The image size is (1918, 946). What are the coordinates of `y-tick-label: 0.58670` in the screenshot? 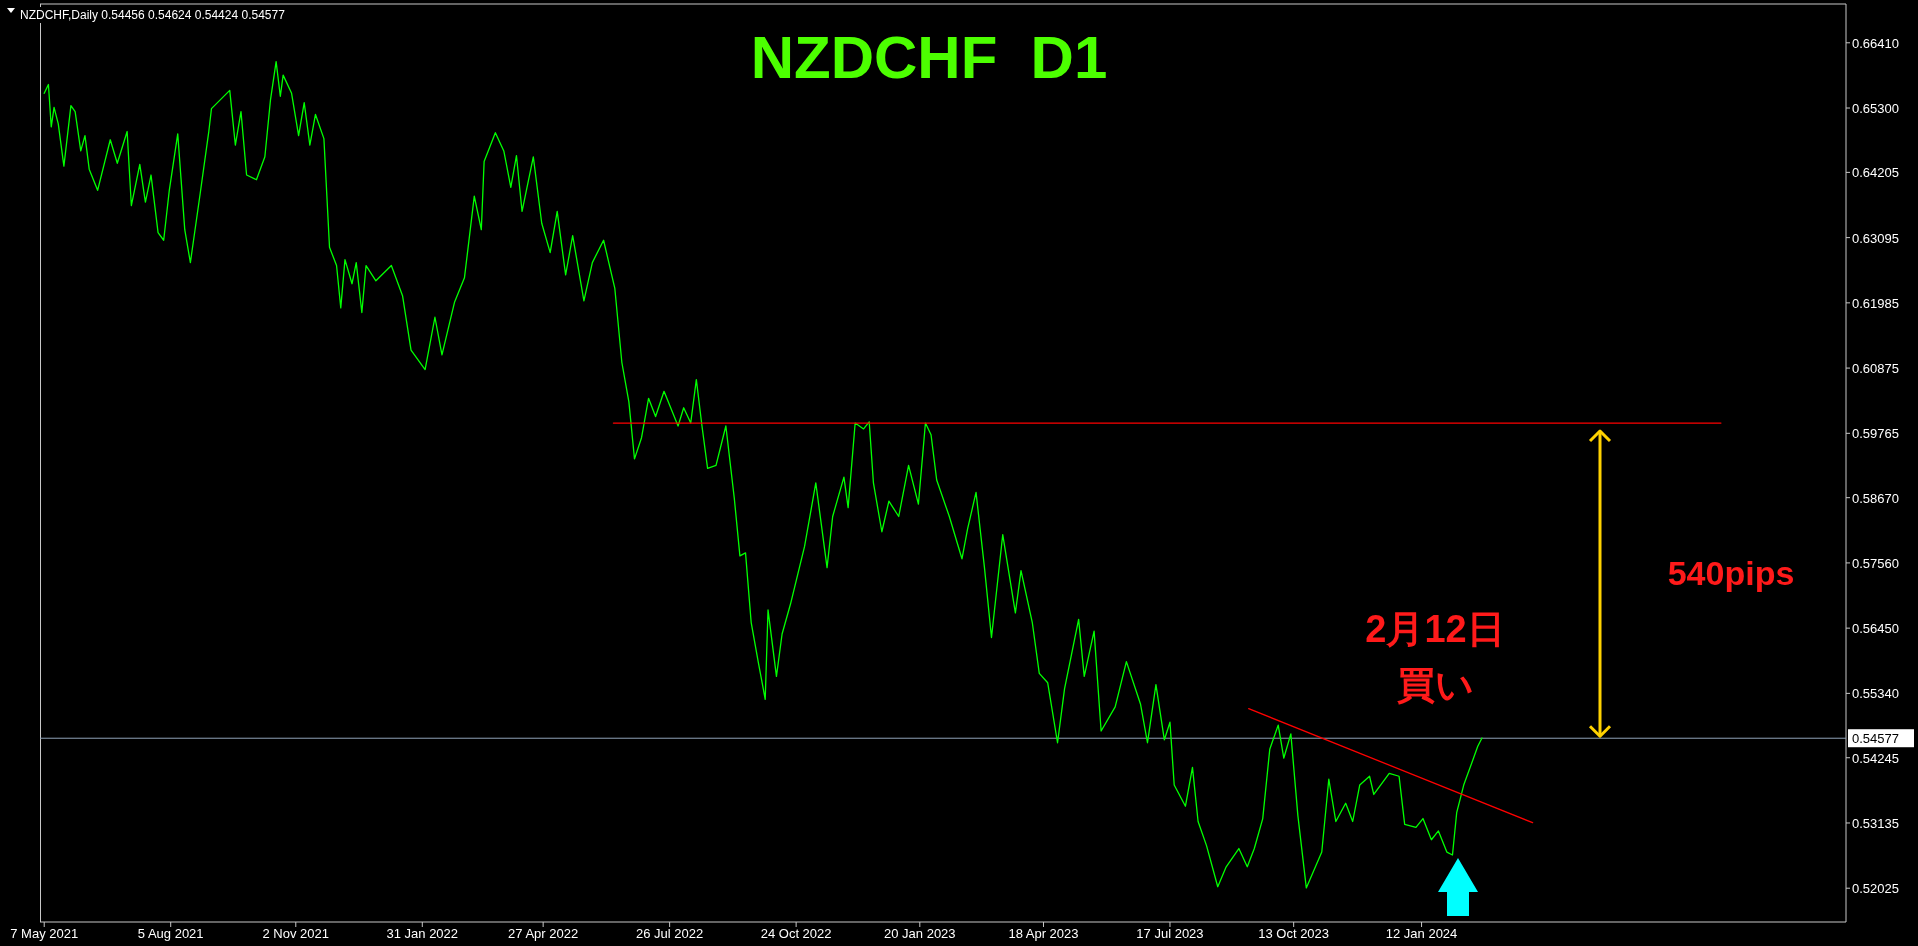 It's located at (1875, 498).